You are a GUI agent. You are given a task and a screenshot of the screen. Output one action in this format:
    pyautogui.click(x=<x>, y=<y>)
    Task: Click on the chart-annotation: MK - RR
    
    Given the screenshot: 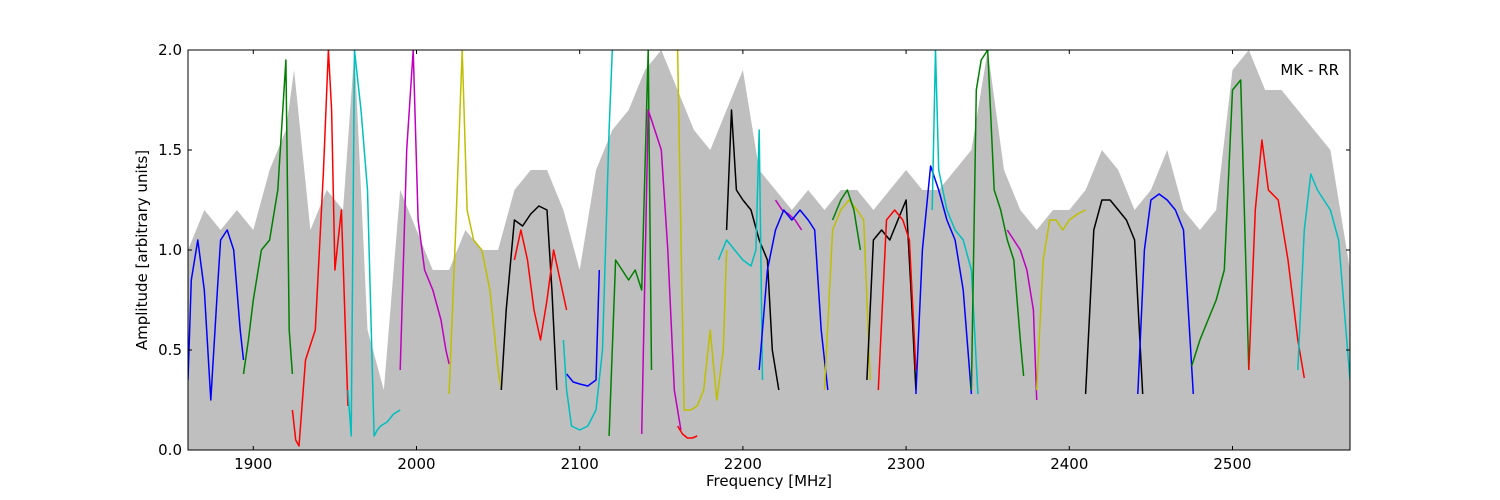 What is the action you would take?
    pyautogui.click(x=1309, y=70)
    